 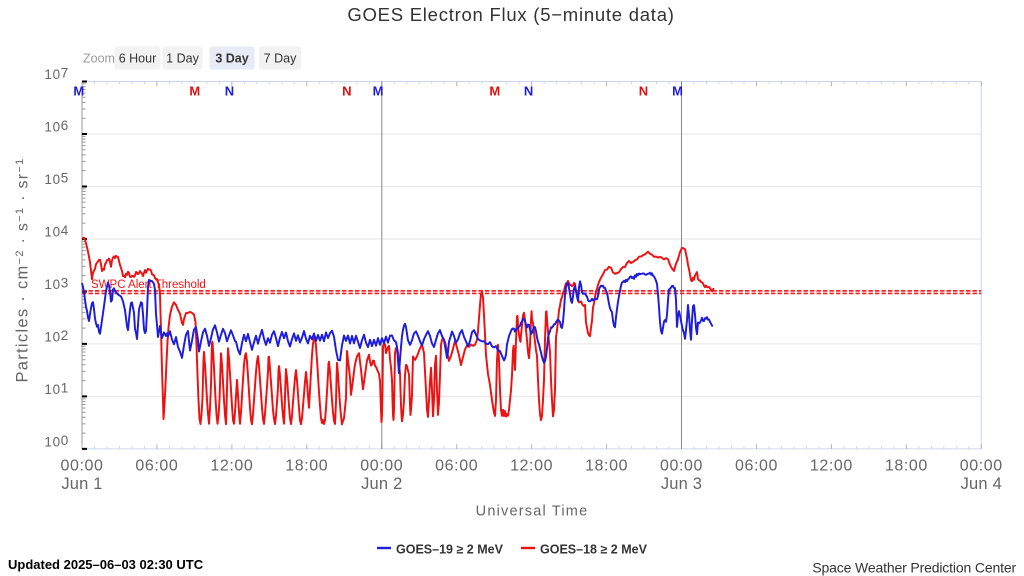 I want to click on svg-text: 106, so click(x=56, y=126).